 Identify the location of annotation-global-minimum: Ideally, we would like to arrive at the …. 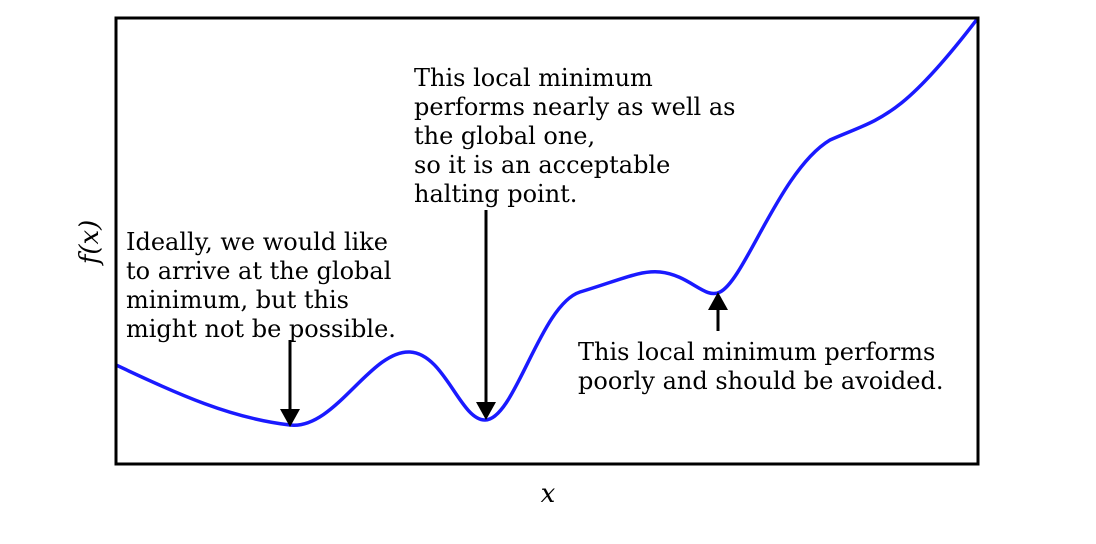
(261, 285).